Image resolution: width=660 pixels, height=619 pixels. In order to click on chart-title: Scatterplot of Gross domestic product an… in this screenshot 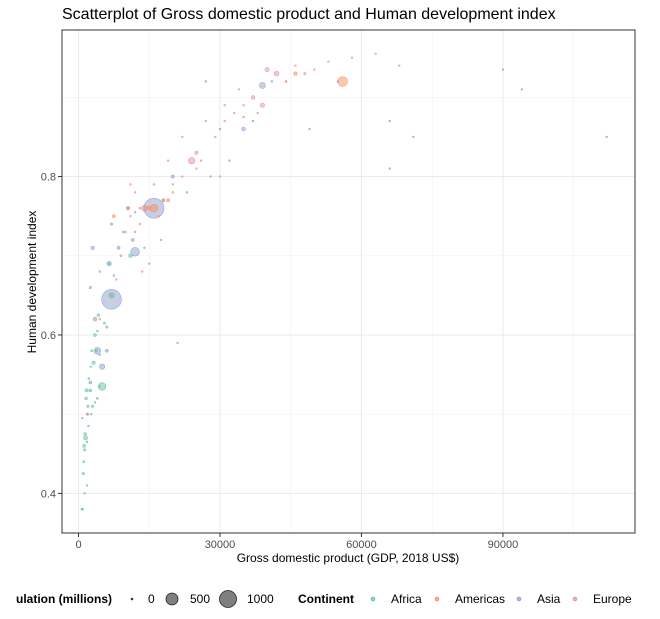, I will do `click(309, 14)`.